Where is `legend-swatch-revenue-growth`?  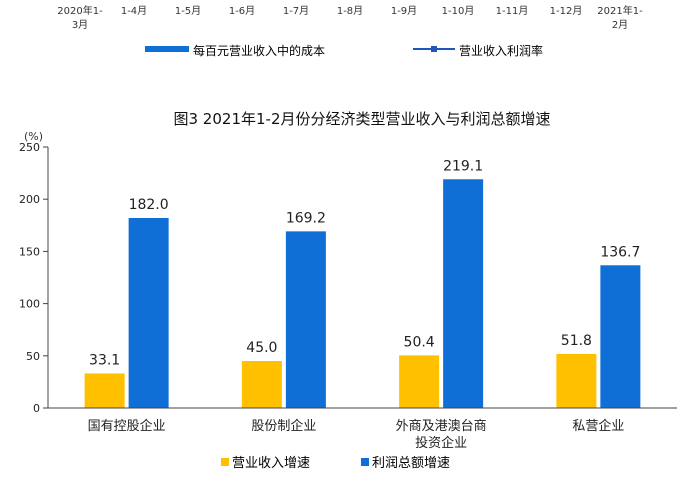
legend-swatch-revenue-growth is located at coordinates (225, 462).